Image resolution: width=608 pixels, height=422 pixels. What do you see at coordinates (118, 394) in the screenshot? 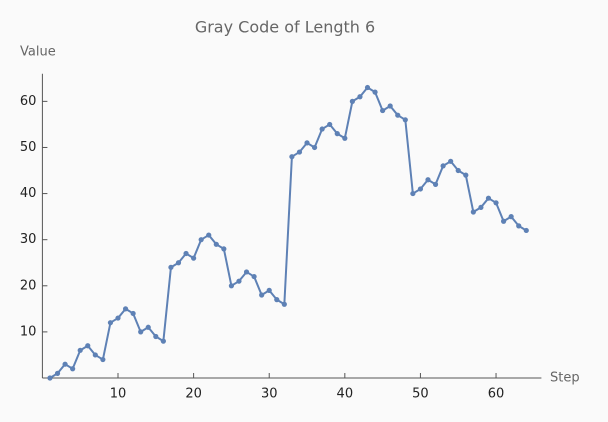
I see `x-tick-label: 10` at bounding box center [118, 394].